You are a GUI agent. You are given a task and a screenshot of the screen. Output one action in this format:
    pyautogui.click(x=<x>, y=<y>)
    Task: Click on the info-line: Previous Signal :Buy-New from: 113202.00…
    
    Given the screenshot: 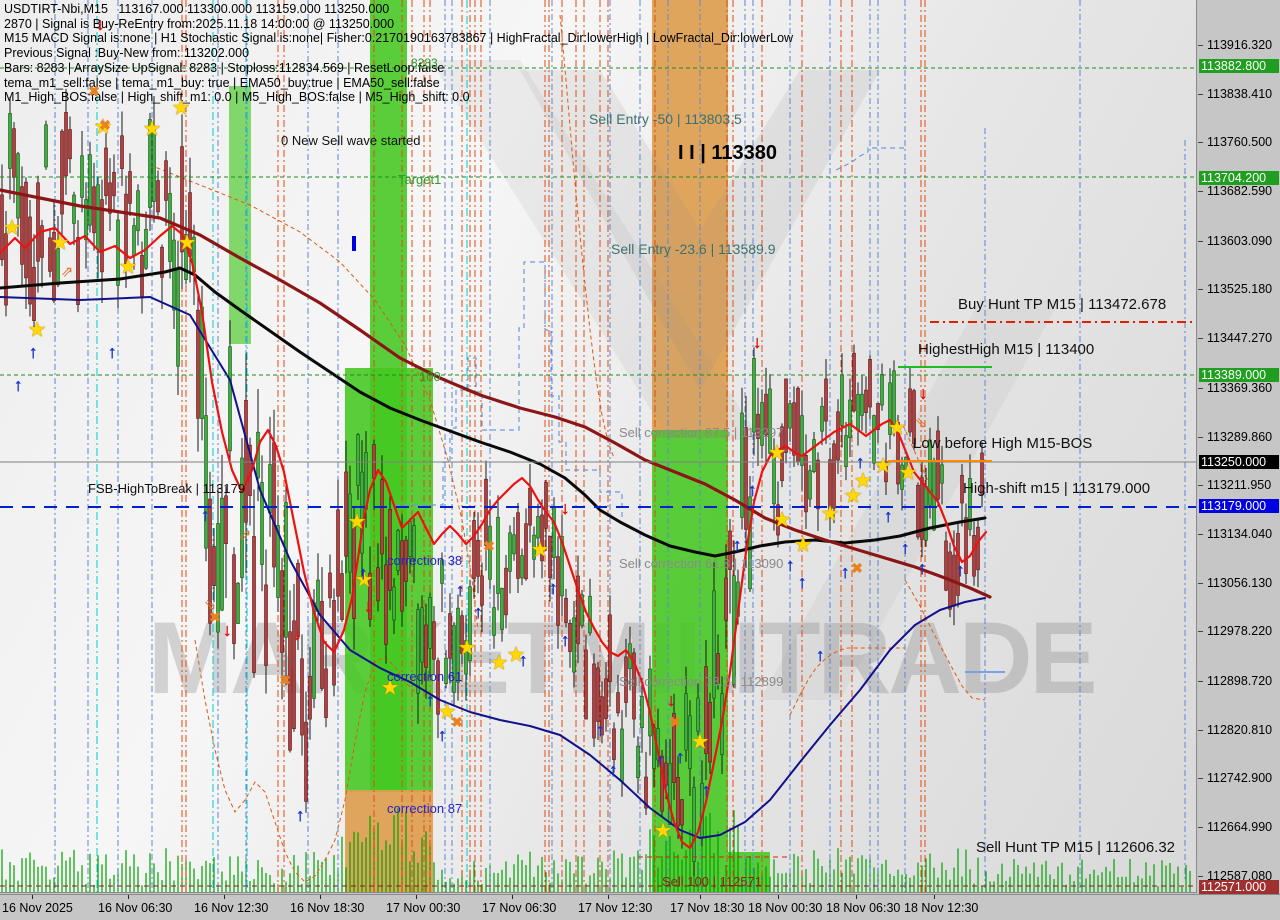 What is the action you would take?
    pyautogui.click(x=127, y=53)
    